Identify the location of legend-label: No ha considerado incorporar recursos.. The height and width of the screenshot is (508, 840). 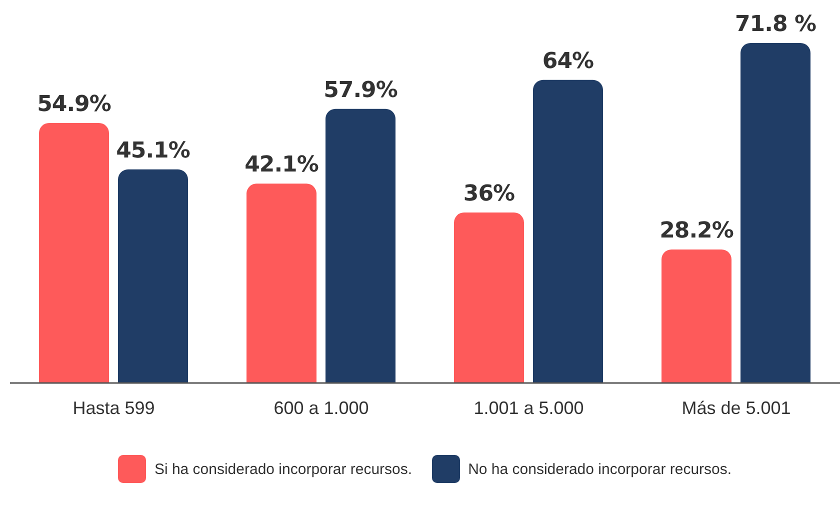
(600, 469).